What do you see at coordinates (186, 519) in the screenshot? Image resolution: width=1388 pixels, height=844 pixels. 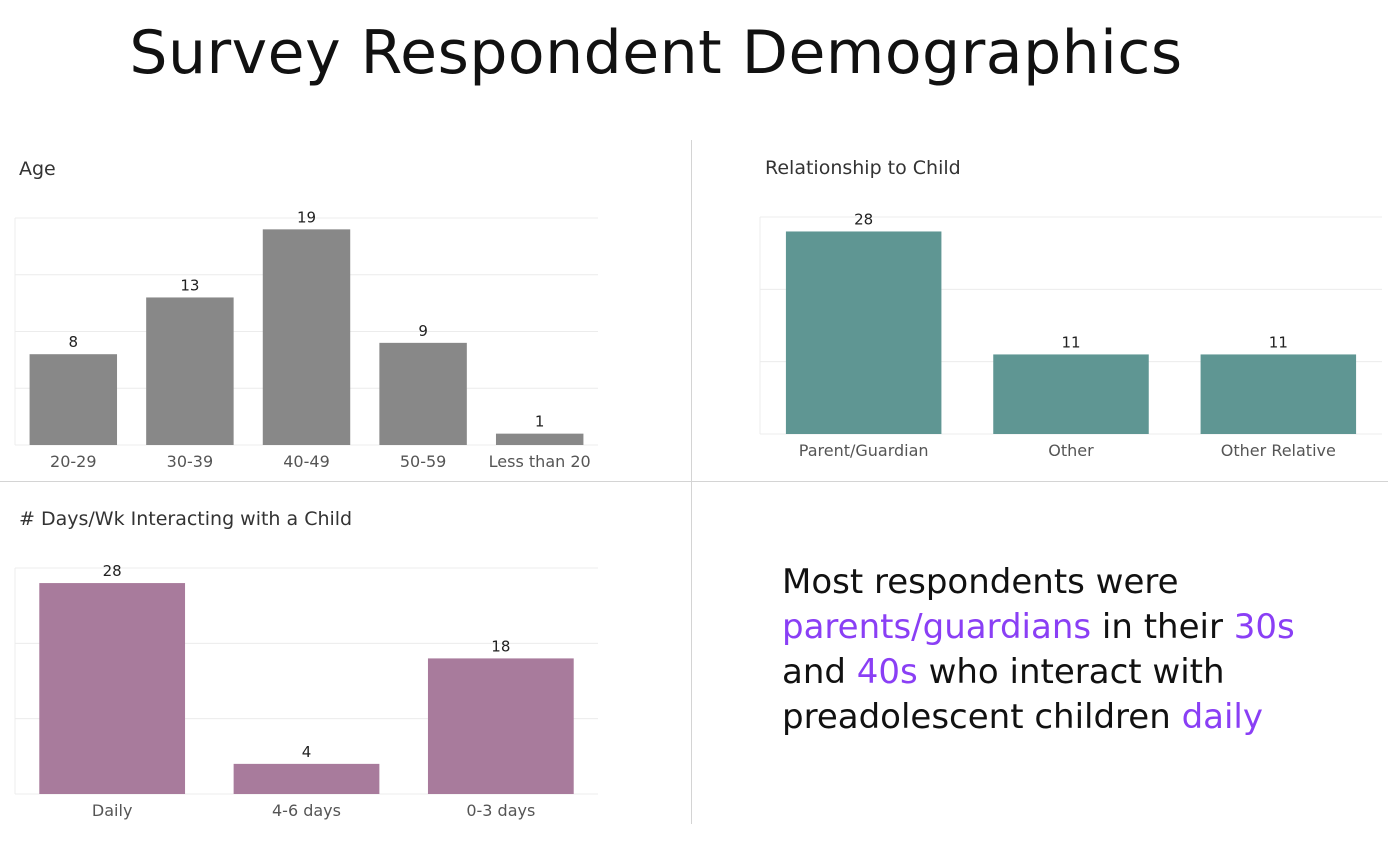 I see `days-chart-title: # Days/Wk Interacting with a Child` at bounding box center [186, 519].